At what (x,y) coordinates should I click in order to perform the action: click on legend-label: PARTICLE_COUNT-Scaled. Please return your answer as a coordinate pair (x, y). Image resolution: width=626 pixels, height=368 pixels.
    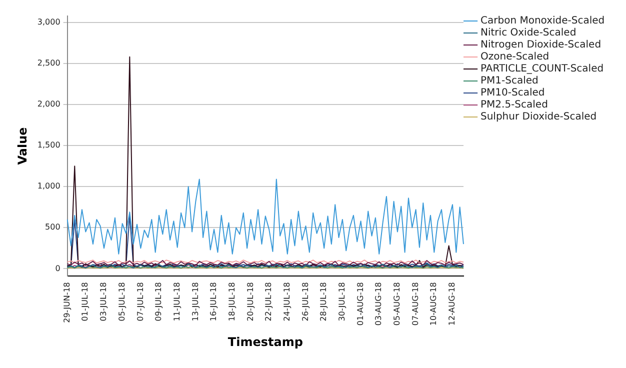
    Looking at the image, I should click on (542, 69).